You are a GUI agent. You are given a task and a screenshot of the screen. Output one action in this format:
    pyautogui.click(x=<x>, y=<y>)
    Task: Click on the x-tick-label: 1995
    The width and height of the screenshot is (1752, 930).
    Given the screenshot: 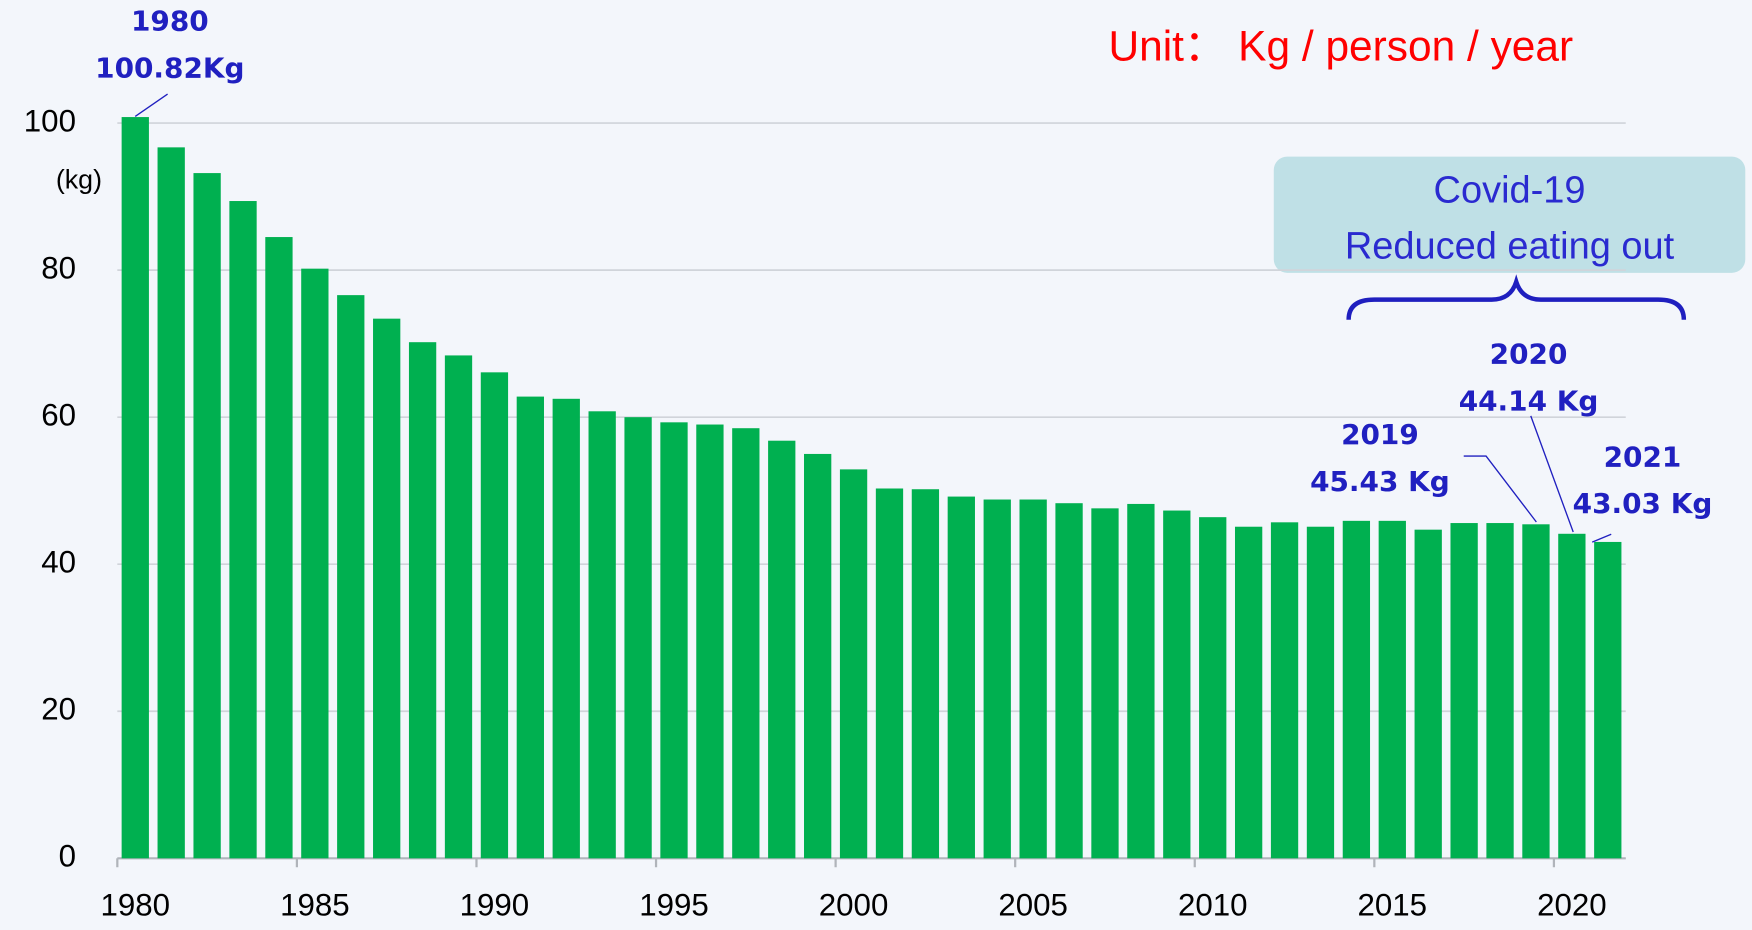 What is the action you would take?
    pyautogui.click(x=674, y=905)
    